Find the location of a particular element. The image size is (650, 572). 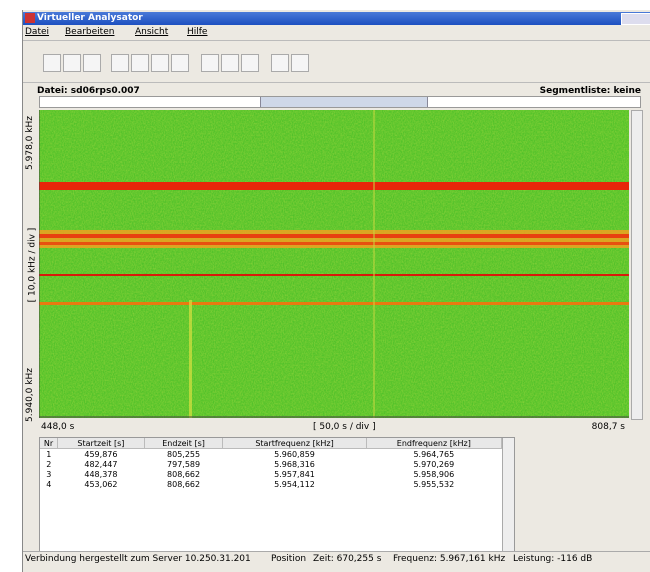

table-cell: 4 is located at coordinates (49, 484).